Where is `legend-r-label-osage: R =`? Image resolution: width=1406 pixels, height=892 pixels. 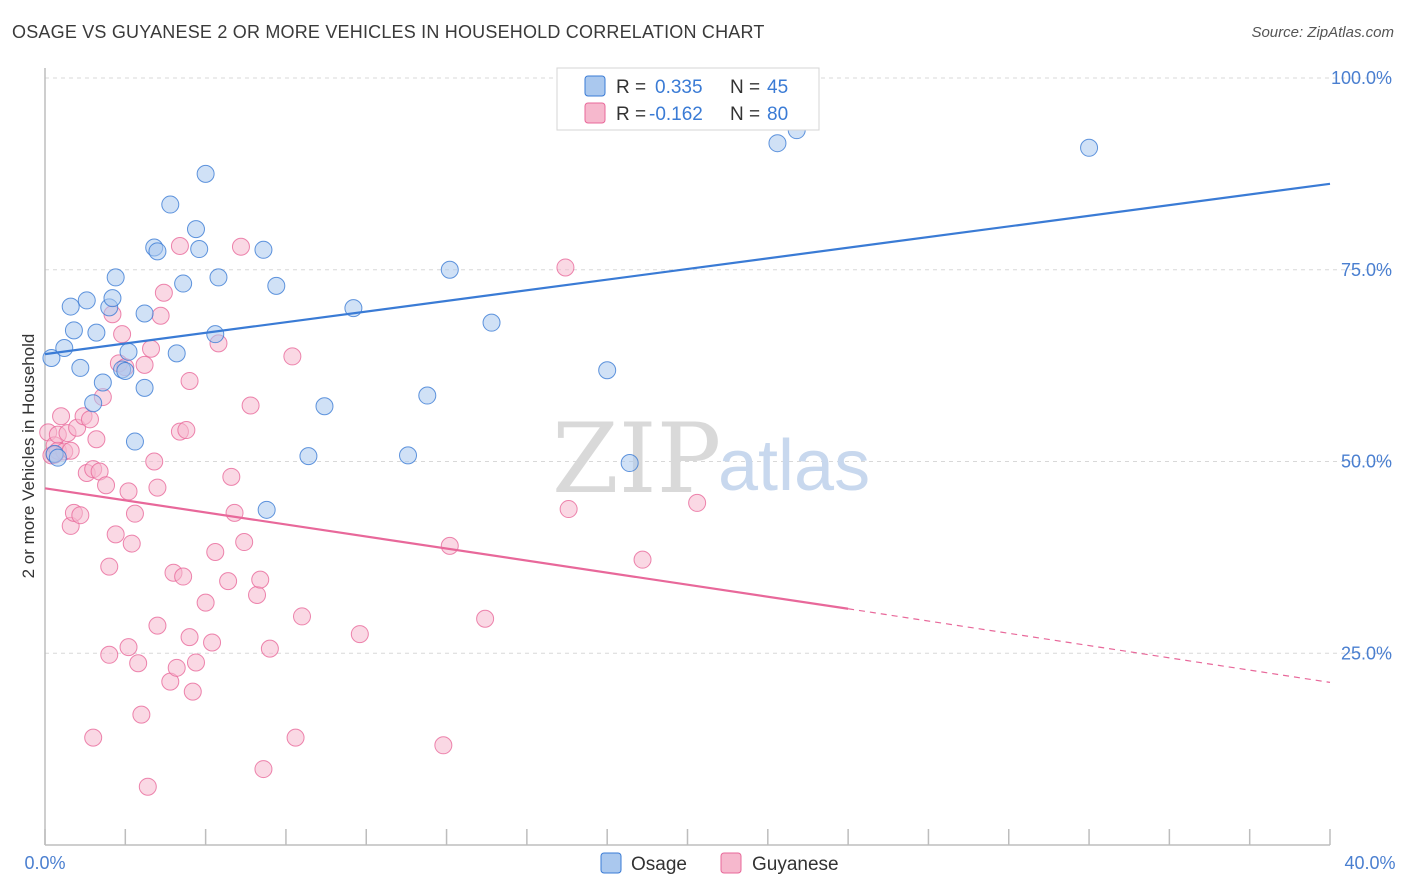 legend-r-label-osage: R = is located at coordinates (631, 87).